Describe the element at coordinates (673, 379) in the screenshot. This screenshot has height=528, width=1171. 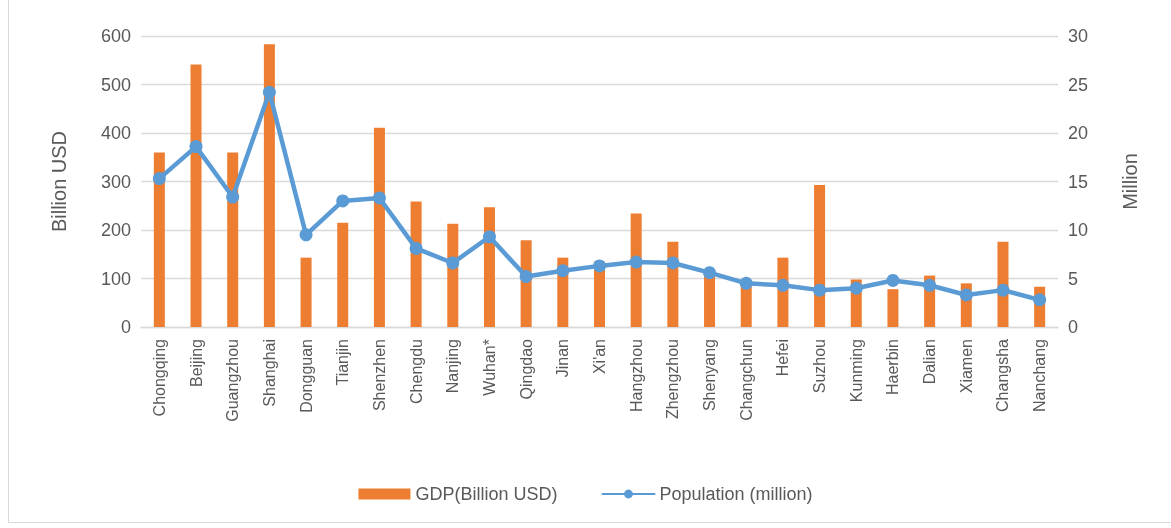
I see `x-tick-label: Zhengzhou` at that location.